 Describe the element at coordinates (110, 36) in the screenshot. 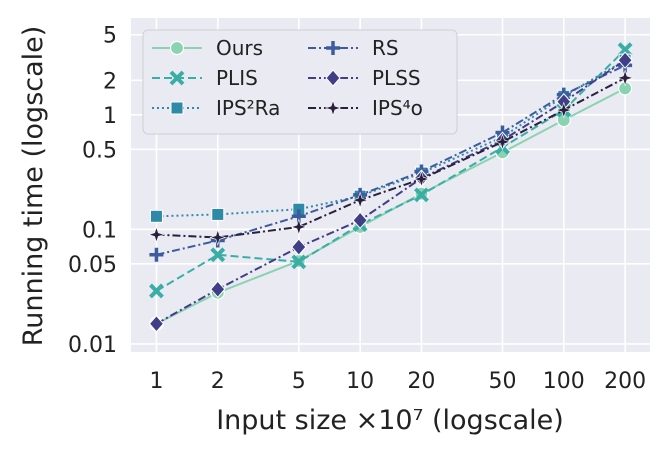

I see `y-tick-label: 5` at that location.